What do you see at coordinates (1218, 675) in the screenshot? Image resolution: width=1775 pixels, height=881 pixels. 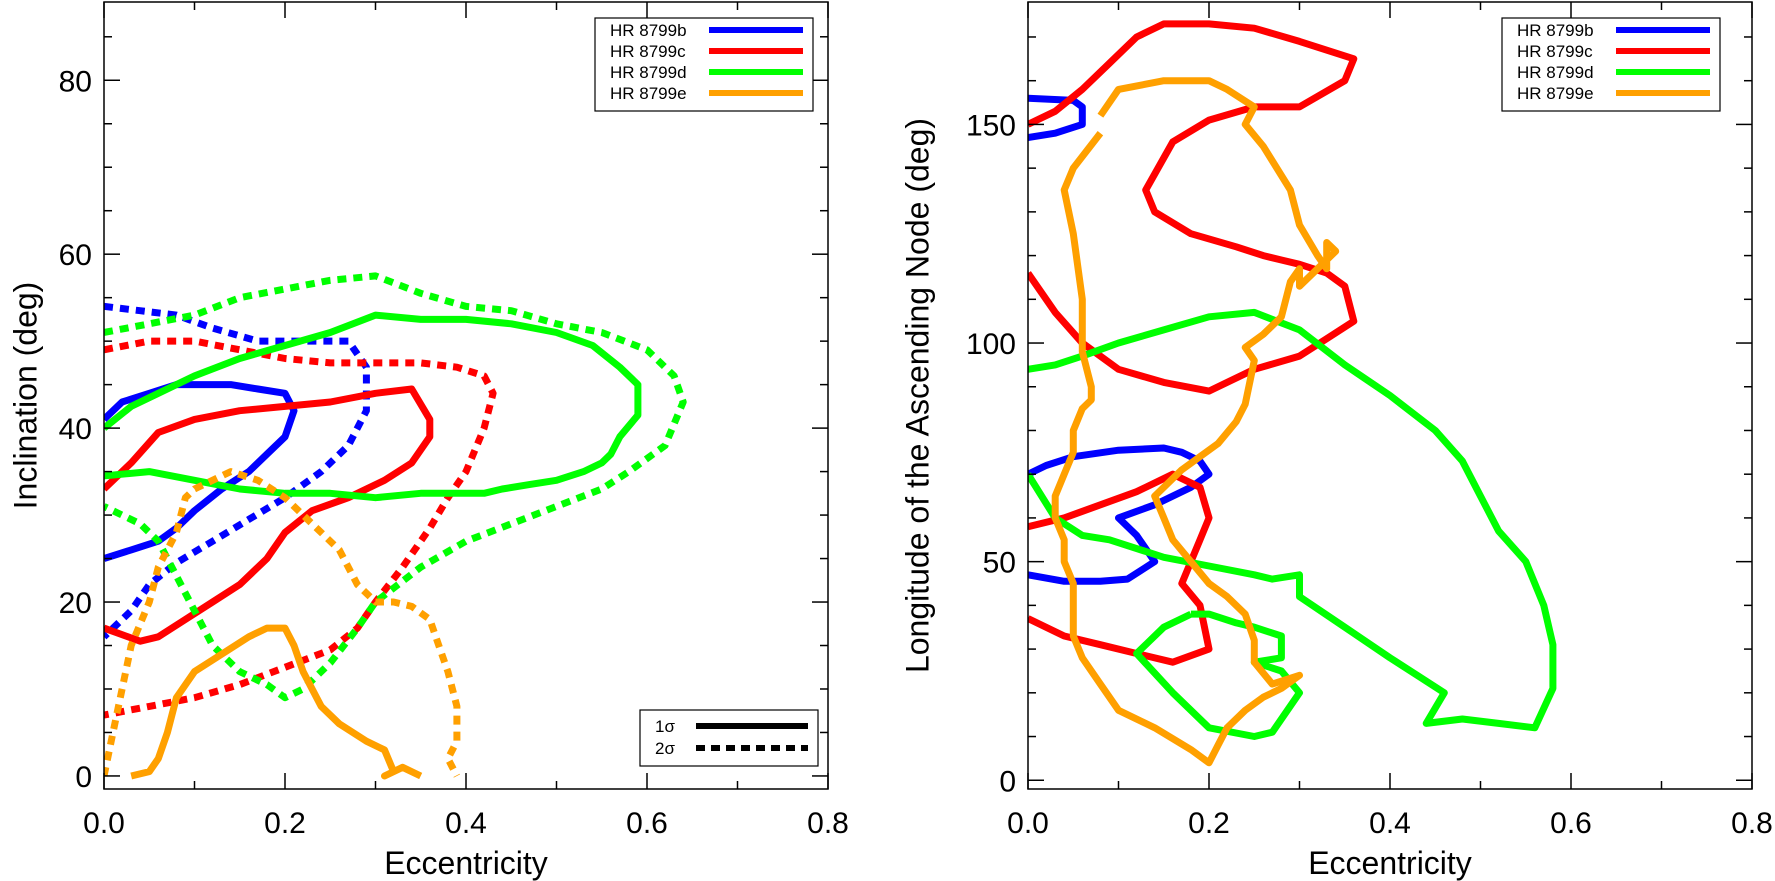 I see `series-hr-8799d-lower` at bounding box center [1218, 675].